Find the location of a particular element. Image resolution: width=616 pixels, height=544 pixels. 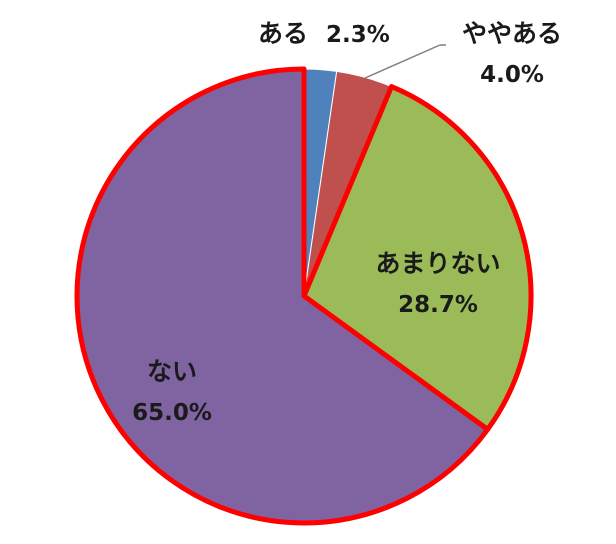

value-aru: 2.3% is located at coordinates (358, 35).